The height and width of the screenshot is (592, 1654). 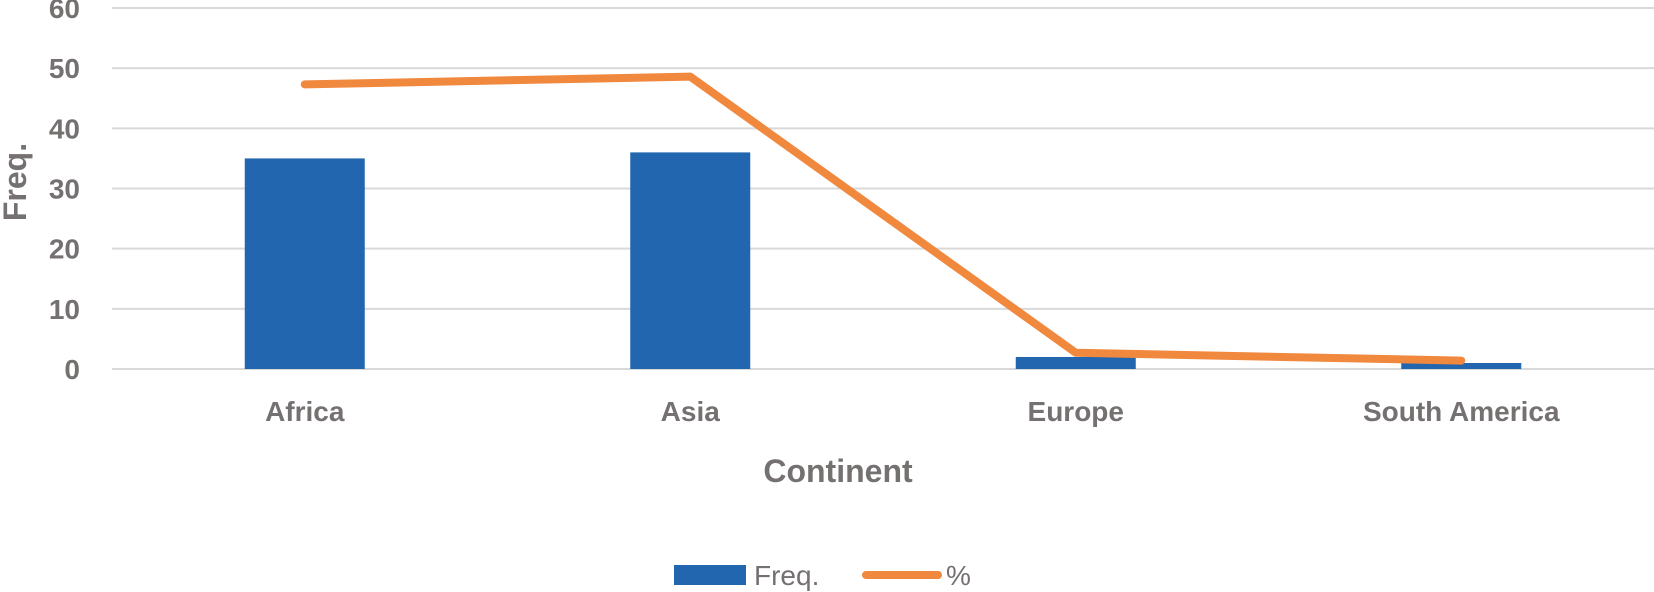 I want to click on y-axis-title: Freq., so click(x=16, y=182).